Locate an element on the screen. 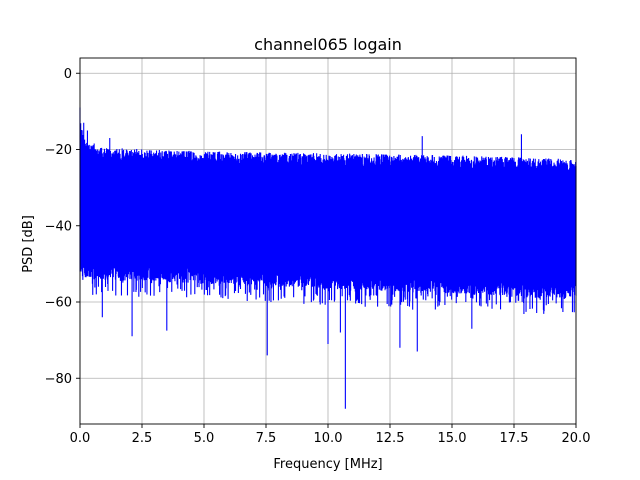 The height and width of the screenshot is (480, 640). x-tick-label: 15.0 is located at coordinates (452, 438).